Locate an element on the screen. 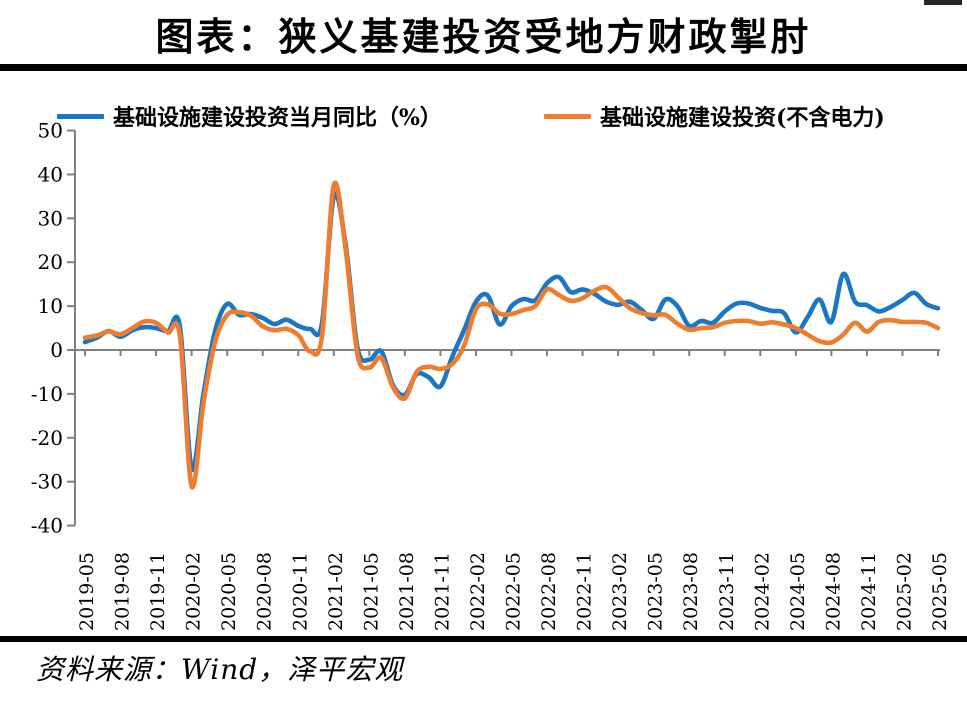 Image resolution: width=967 pixels, height=706 pixels. x-tick-label: 2021-11 is located at coordinates (442, 591).